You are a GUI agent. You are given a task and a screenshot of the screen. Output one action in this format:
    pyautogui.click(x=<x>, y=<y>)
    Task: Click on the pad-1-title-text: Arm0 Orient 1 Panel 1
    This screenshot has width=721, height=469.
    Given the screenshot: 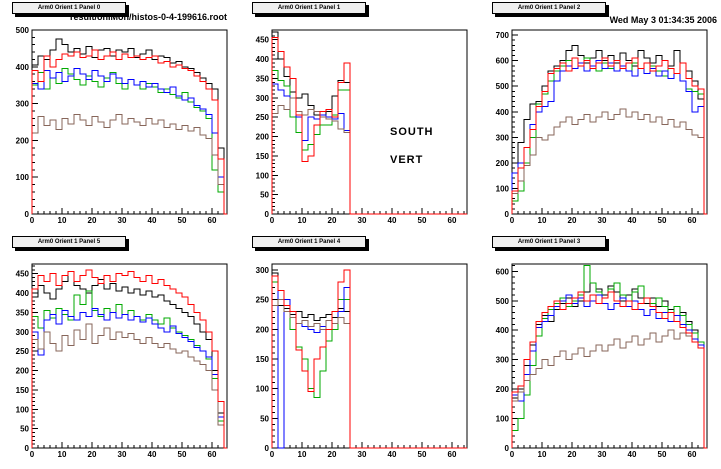 What is the action you would take?
    pyautogui.click(x=309, y=8)
    